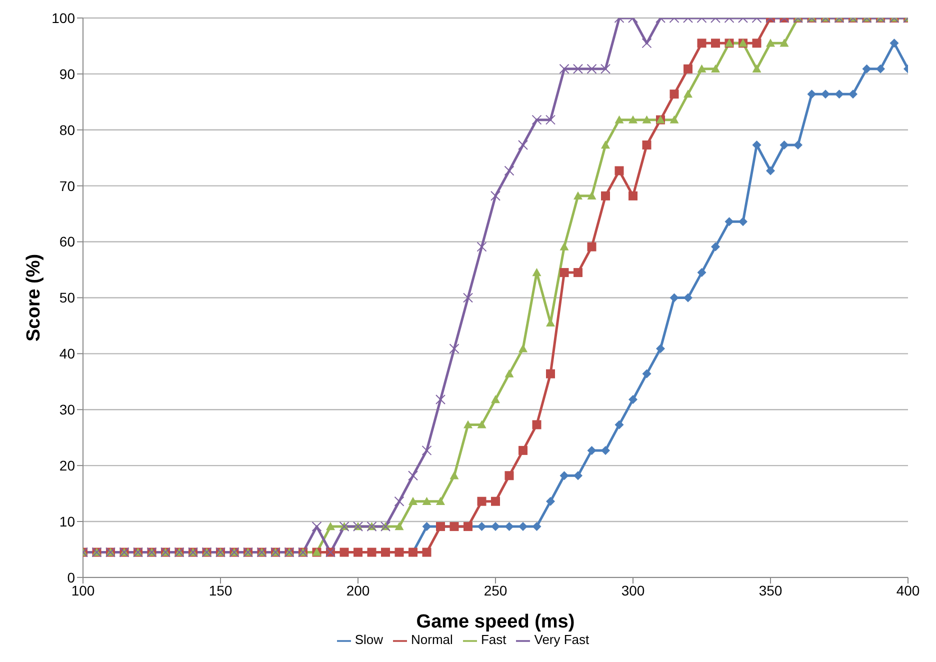 This screenshot has width=936, height=662. I want to click on y-tick-label: 80, so click(67, 130).